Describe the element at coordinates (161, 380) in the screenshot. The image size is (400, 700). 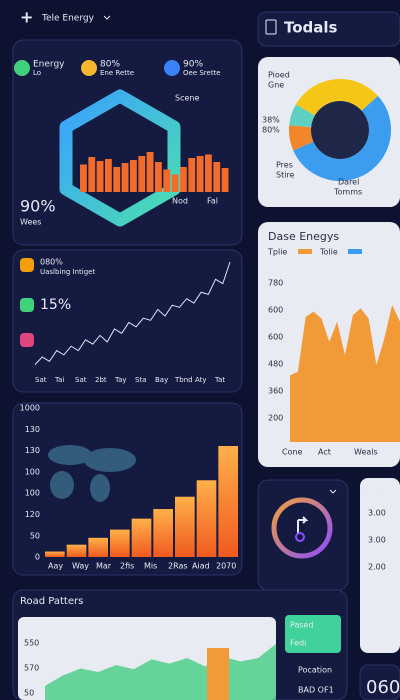
I see `x-tick-label: Bay` at that location.